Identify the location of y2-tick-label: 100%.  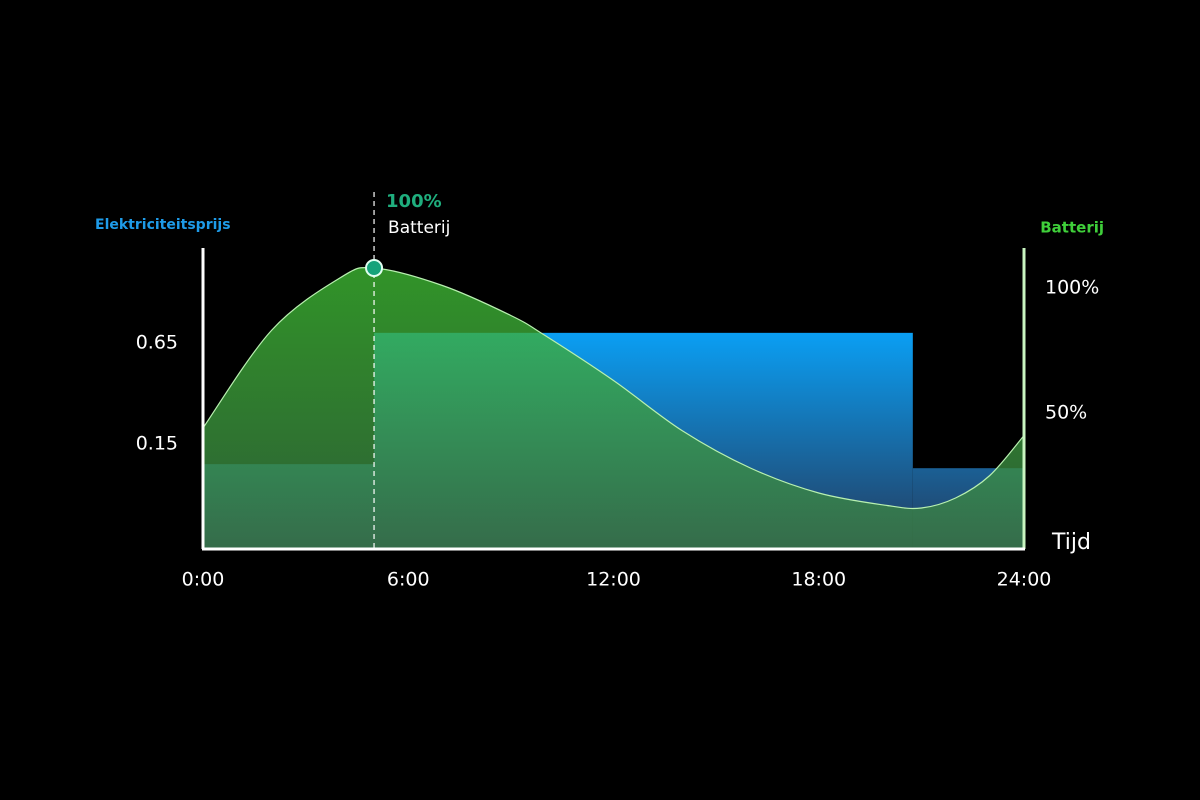
(1072, 288).